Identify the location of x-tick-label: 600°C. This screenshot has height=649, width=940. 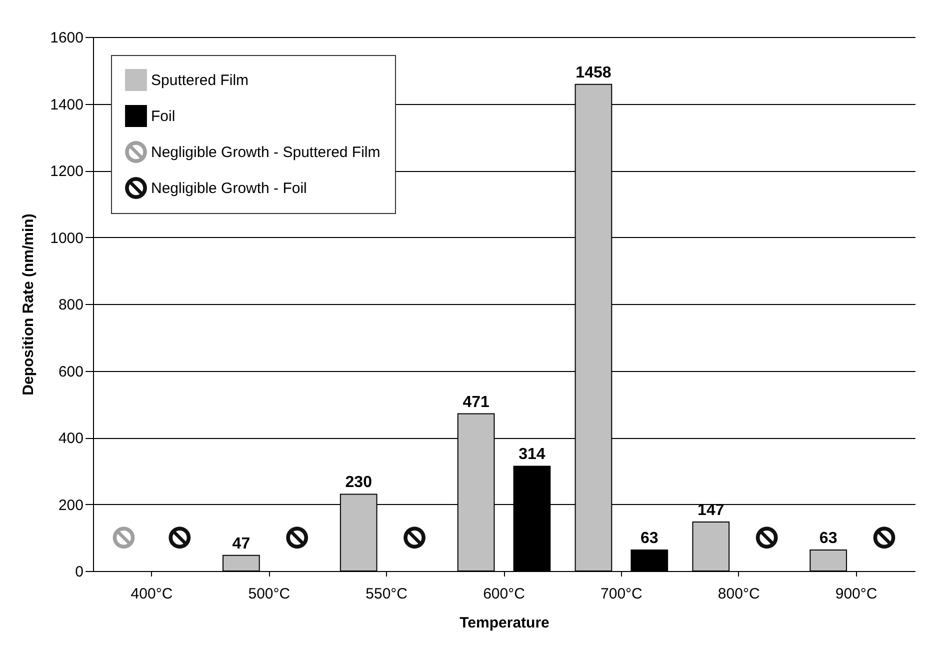
(504, 594).